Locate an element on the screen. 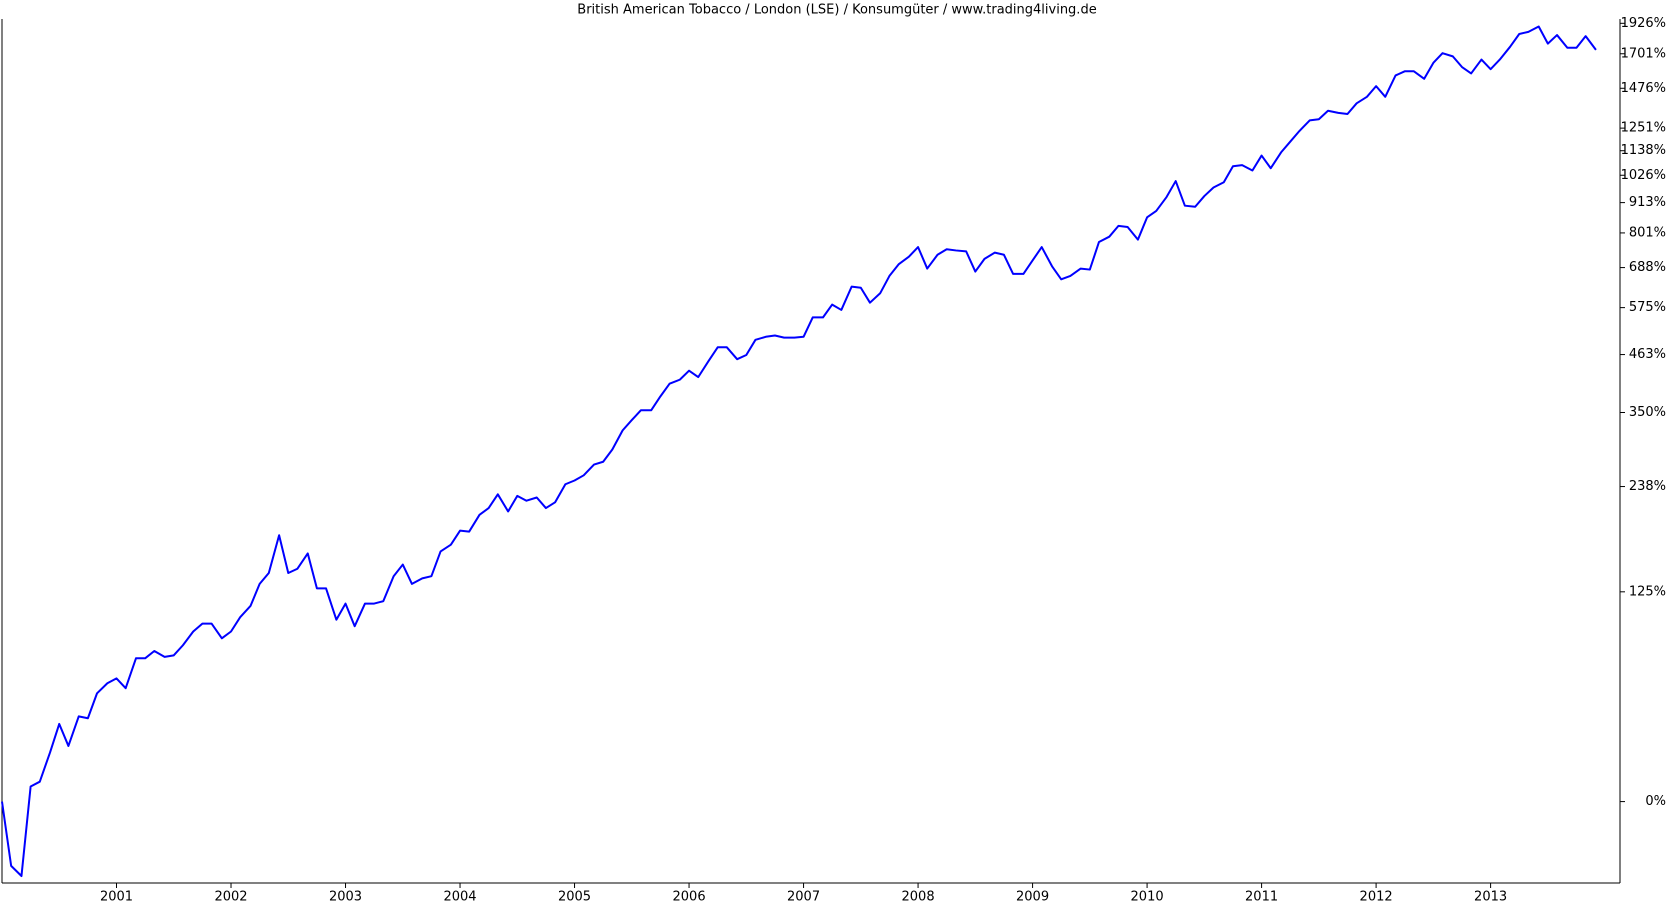 This screenshot has height=906, width=1673. y-tick-label: 913% is located at coordinates (1647, 202).